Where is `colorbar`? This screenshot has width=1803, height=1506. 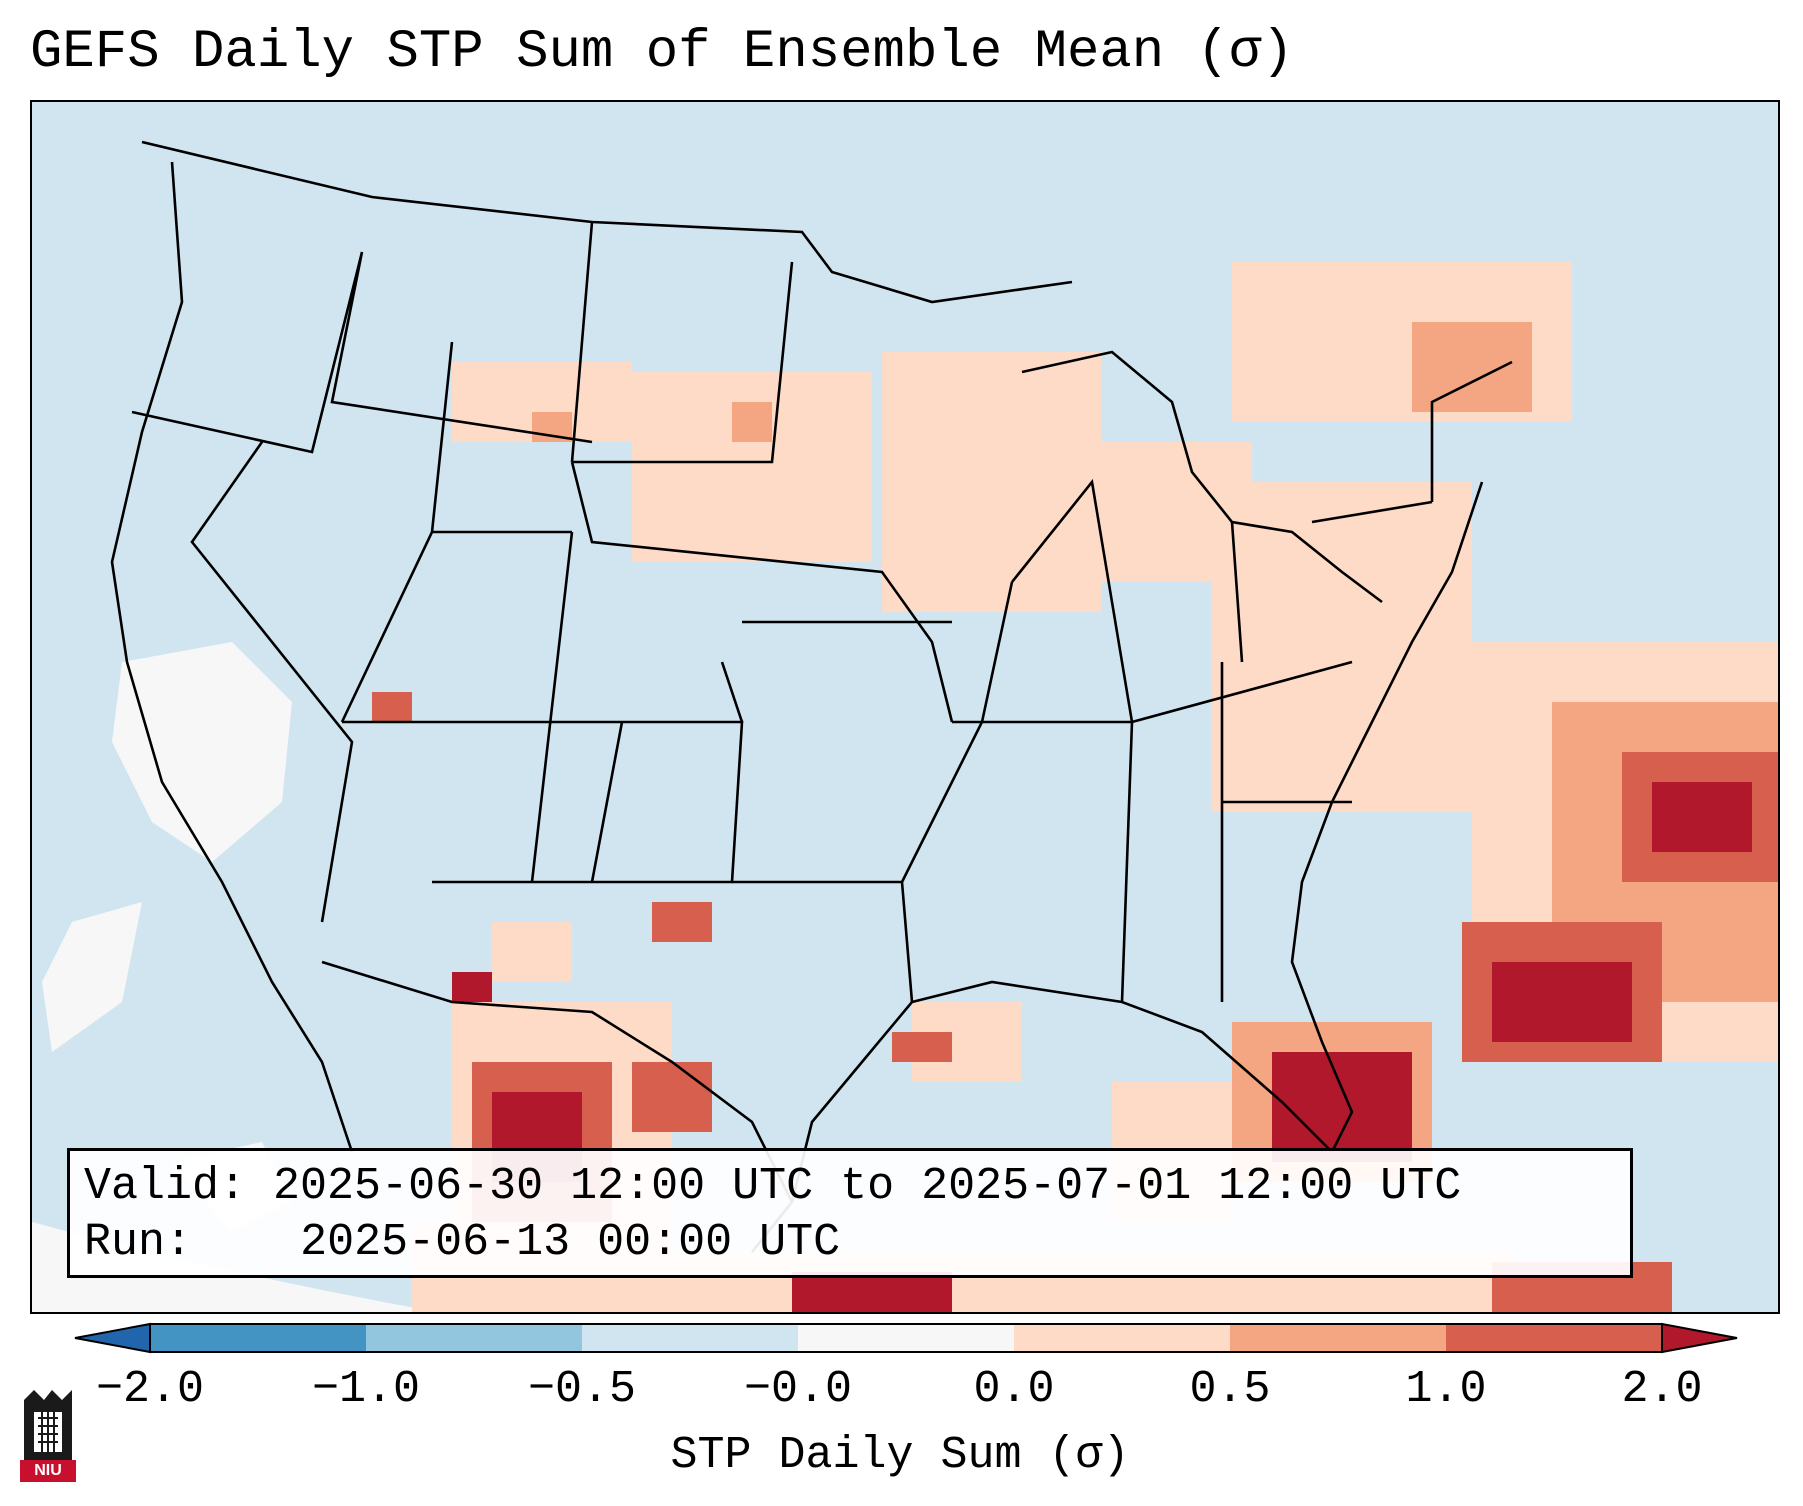
colorbar is located at coordinates (906, 1338).